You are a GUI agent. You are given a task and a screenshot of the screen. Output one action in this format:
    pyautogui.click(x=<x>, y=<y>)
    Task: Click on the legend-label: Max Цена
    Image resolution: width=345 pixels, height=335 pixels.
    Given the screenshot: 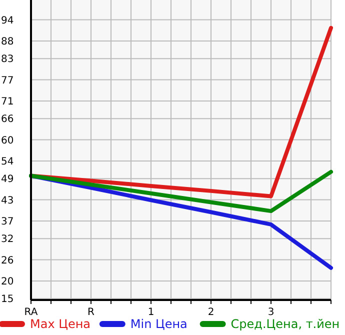 What is the action you would take?
    pyautogui.click(x=60, y=324)
    